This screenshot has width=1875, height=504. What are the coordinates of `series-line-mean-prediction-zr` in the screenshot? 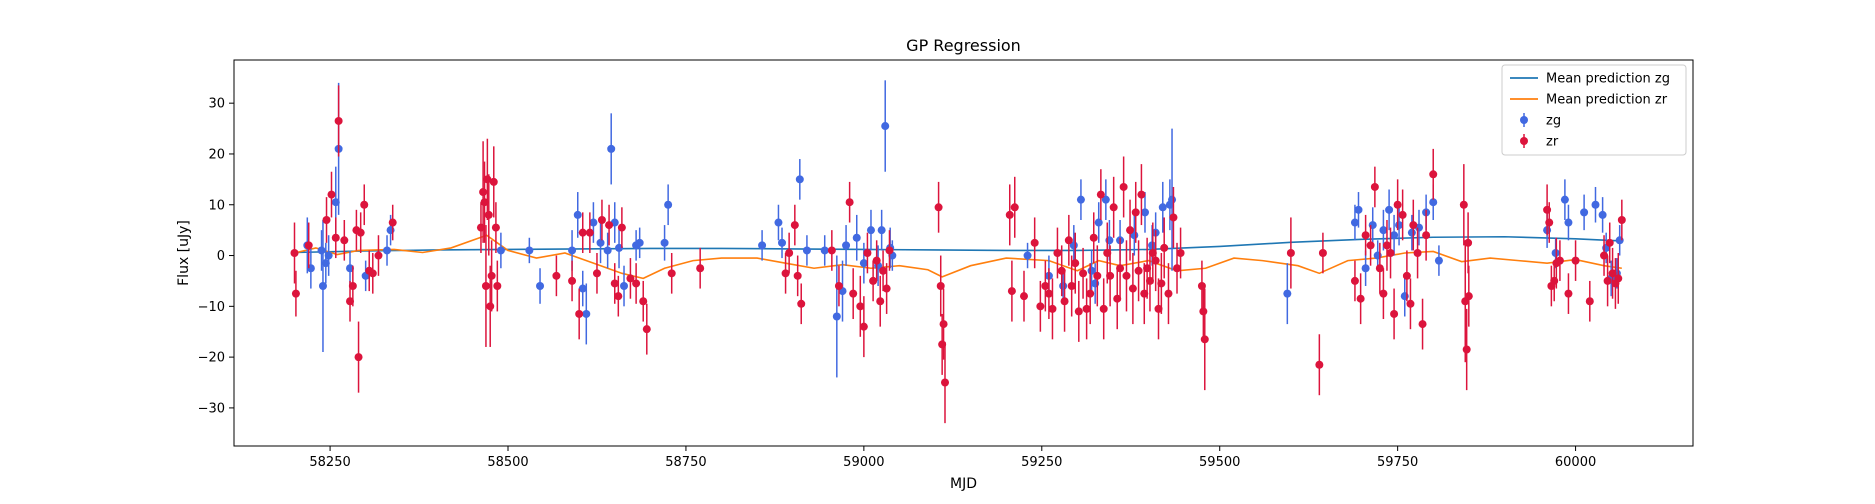 It's located at (958, 257).